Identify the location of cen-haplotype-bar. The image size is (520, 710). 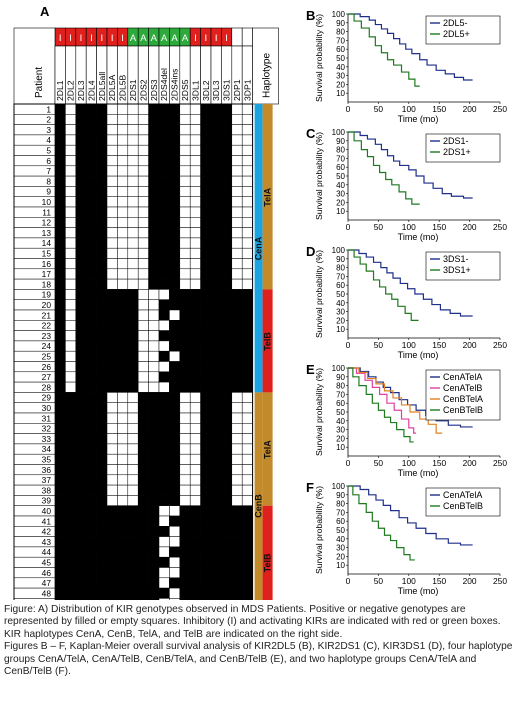
(258, 248).